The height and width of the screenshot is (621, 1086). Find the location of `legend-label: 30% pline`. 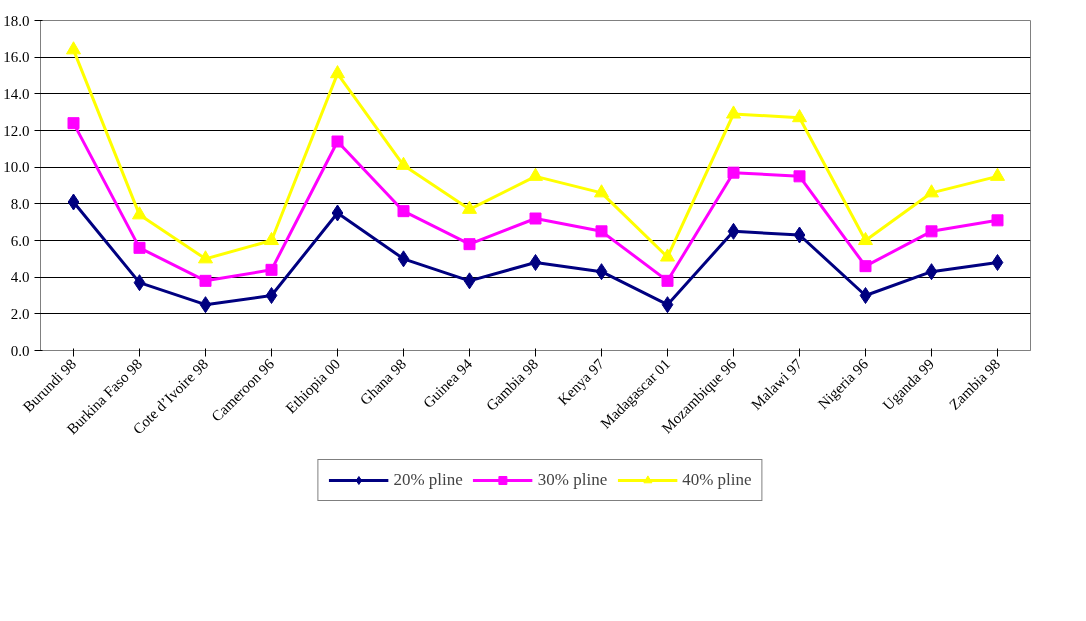

legend-label: 30% pline is located at coordinates (572, 480).